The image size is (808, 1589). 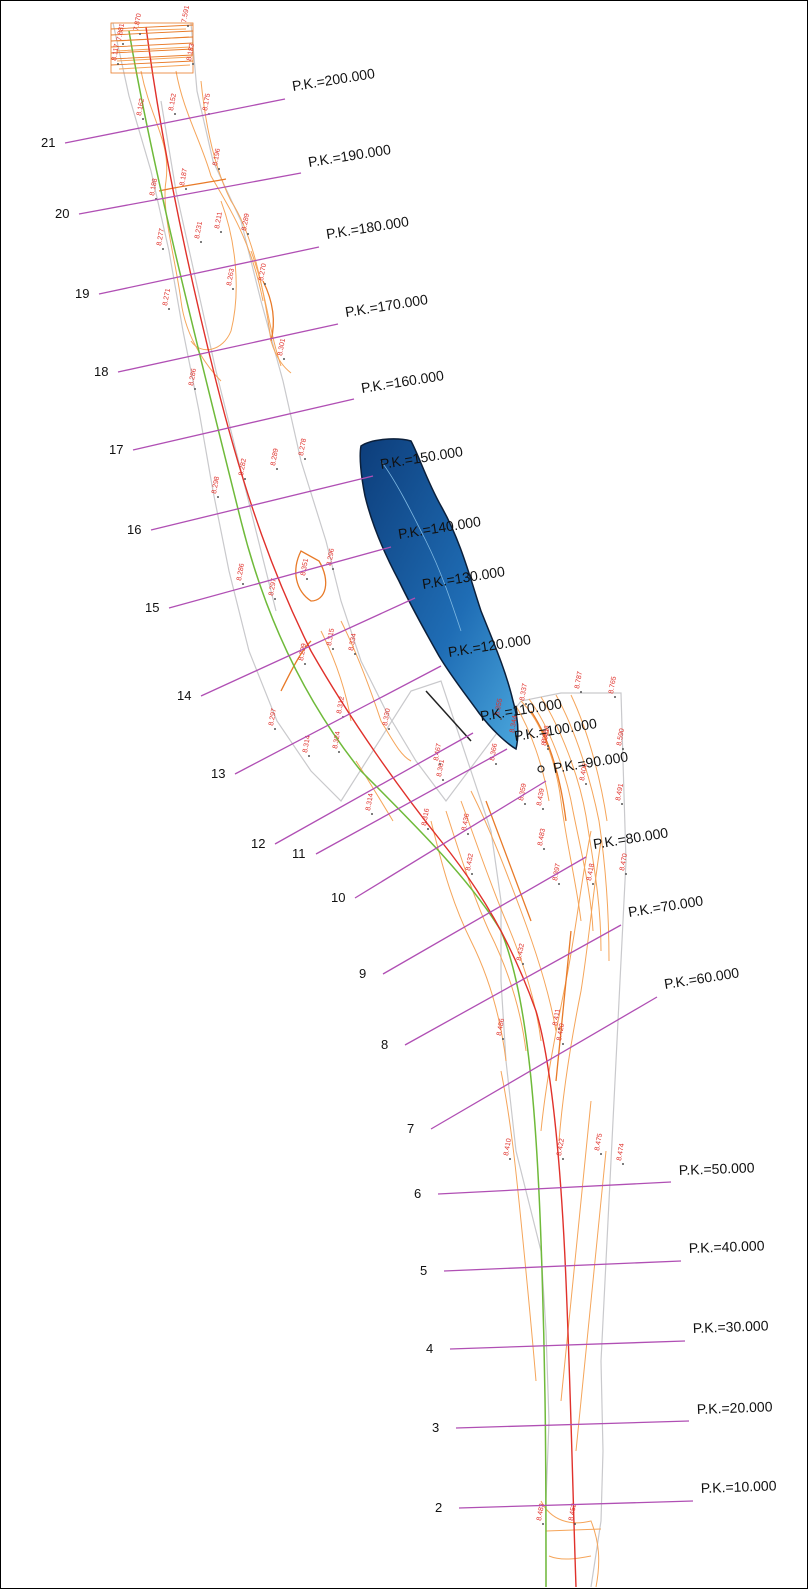 I want to click on elevation-label: 8.491, so click(x=620, y=792).